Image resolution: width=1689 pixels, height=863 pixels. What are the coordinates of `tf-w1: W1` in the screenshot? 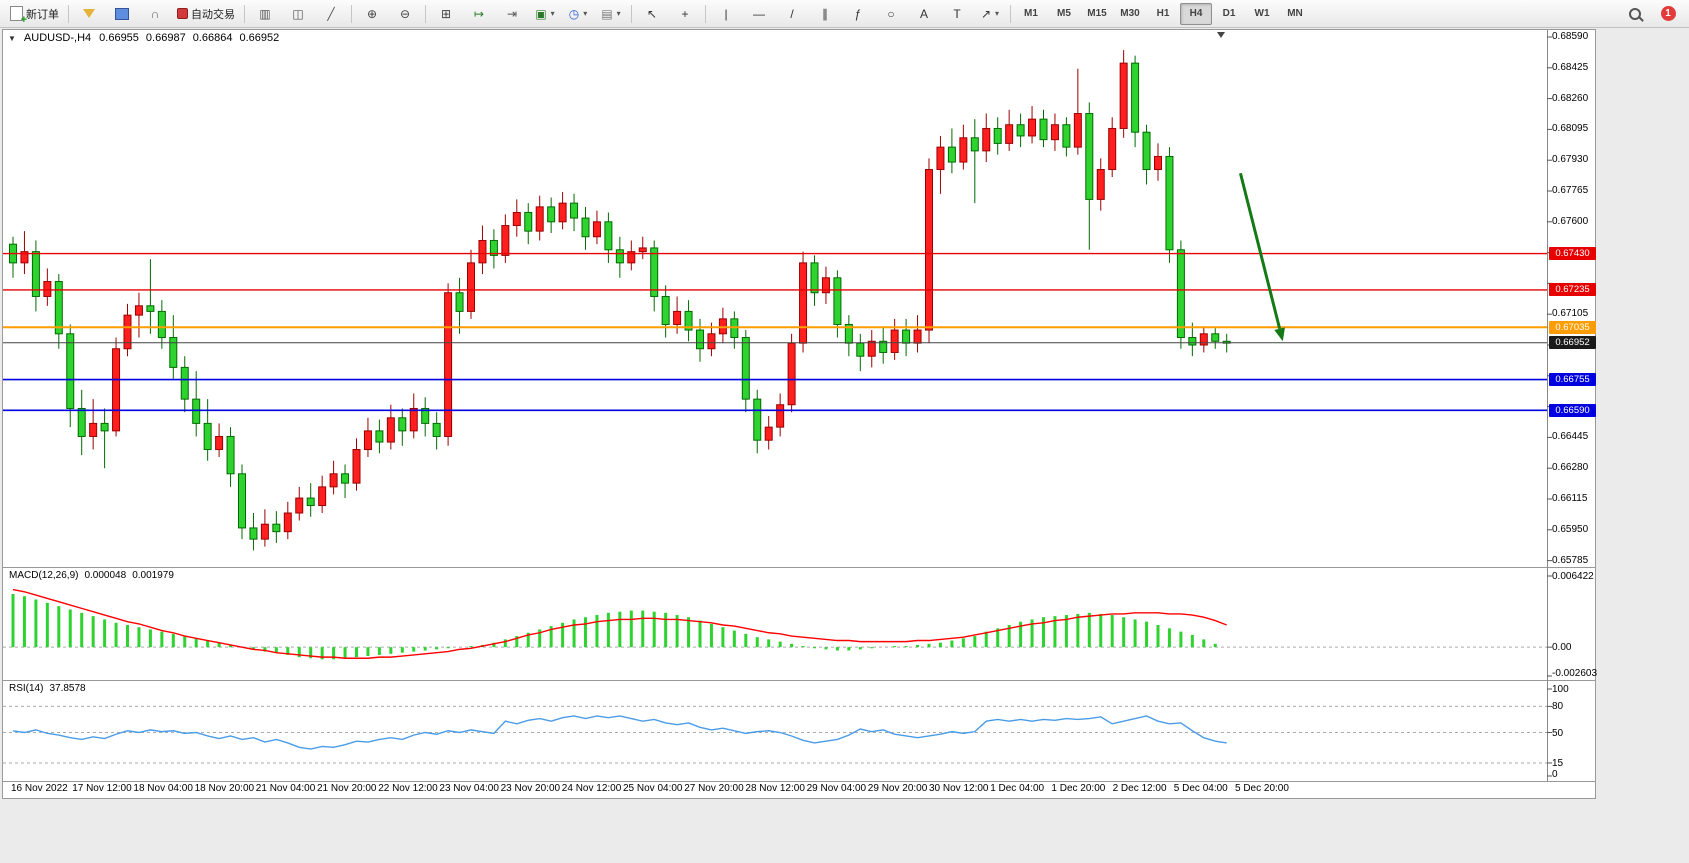 It's located at (1262, 13).